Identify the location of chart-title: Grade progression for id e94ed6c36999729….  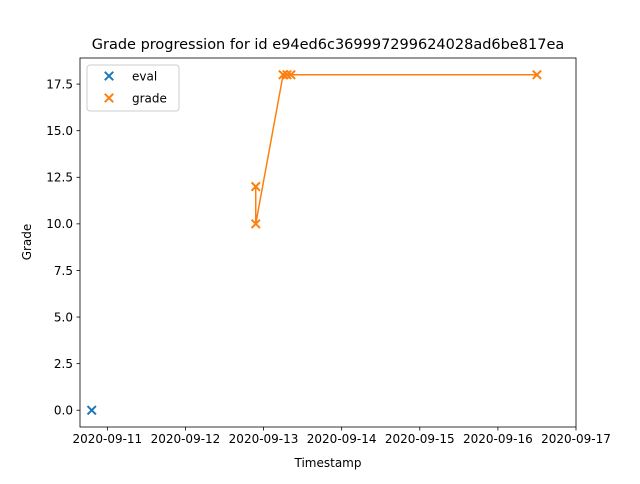
(328, 45).